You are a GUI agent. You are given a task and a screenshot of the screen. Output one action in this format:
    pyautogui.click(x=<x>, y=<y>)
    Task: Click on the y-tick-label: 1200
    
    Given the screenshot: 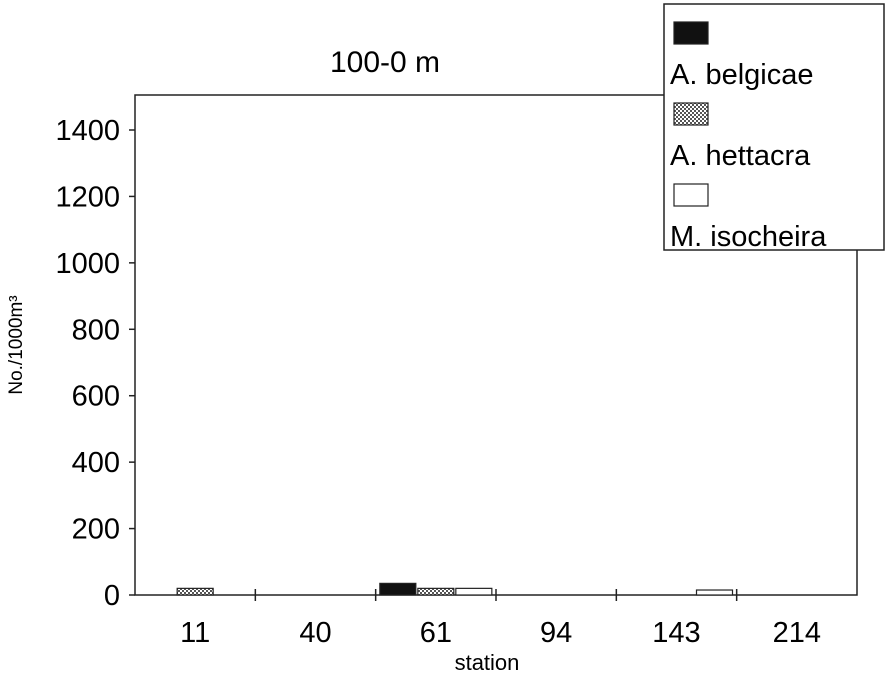 What is the action you would take?
    pyautogui.click(x=87, y=197)
    